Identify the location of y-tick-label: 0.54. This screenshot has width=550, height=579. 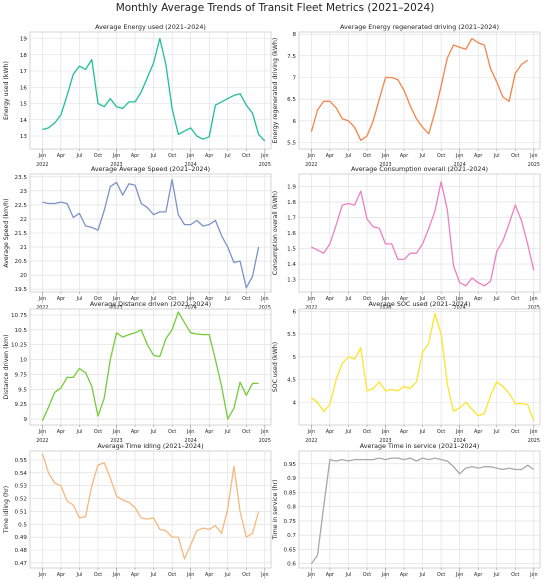
(21, 474).